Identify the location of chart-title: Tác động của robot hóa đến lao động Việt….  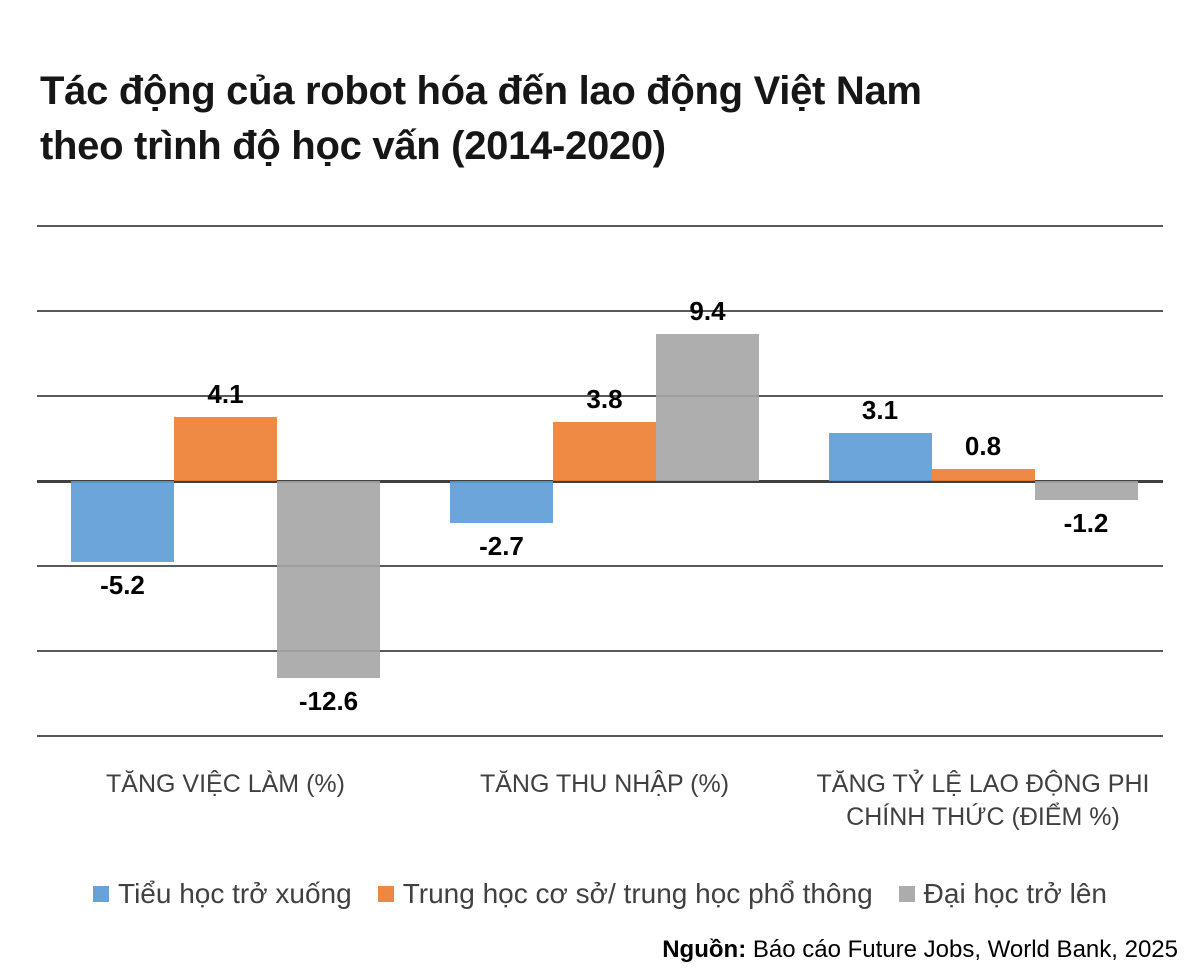
(550, 119).